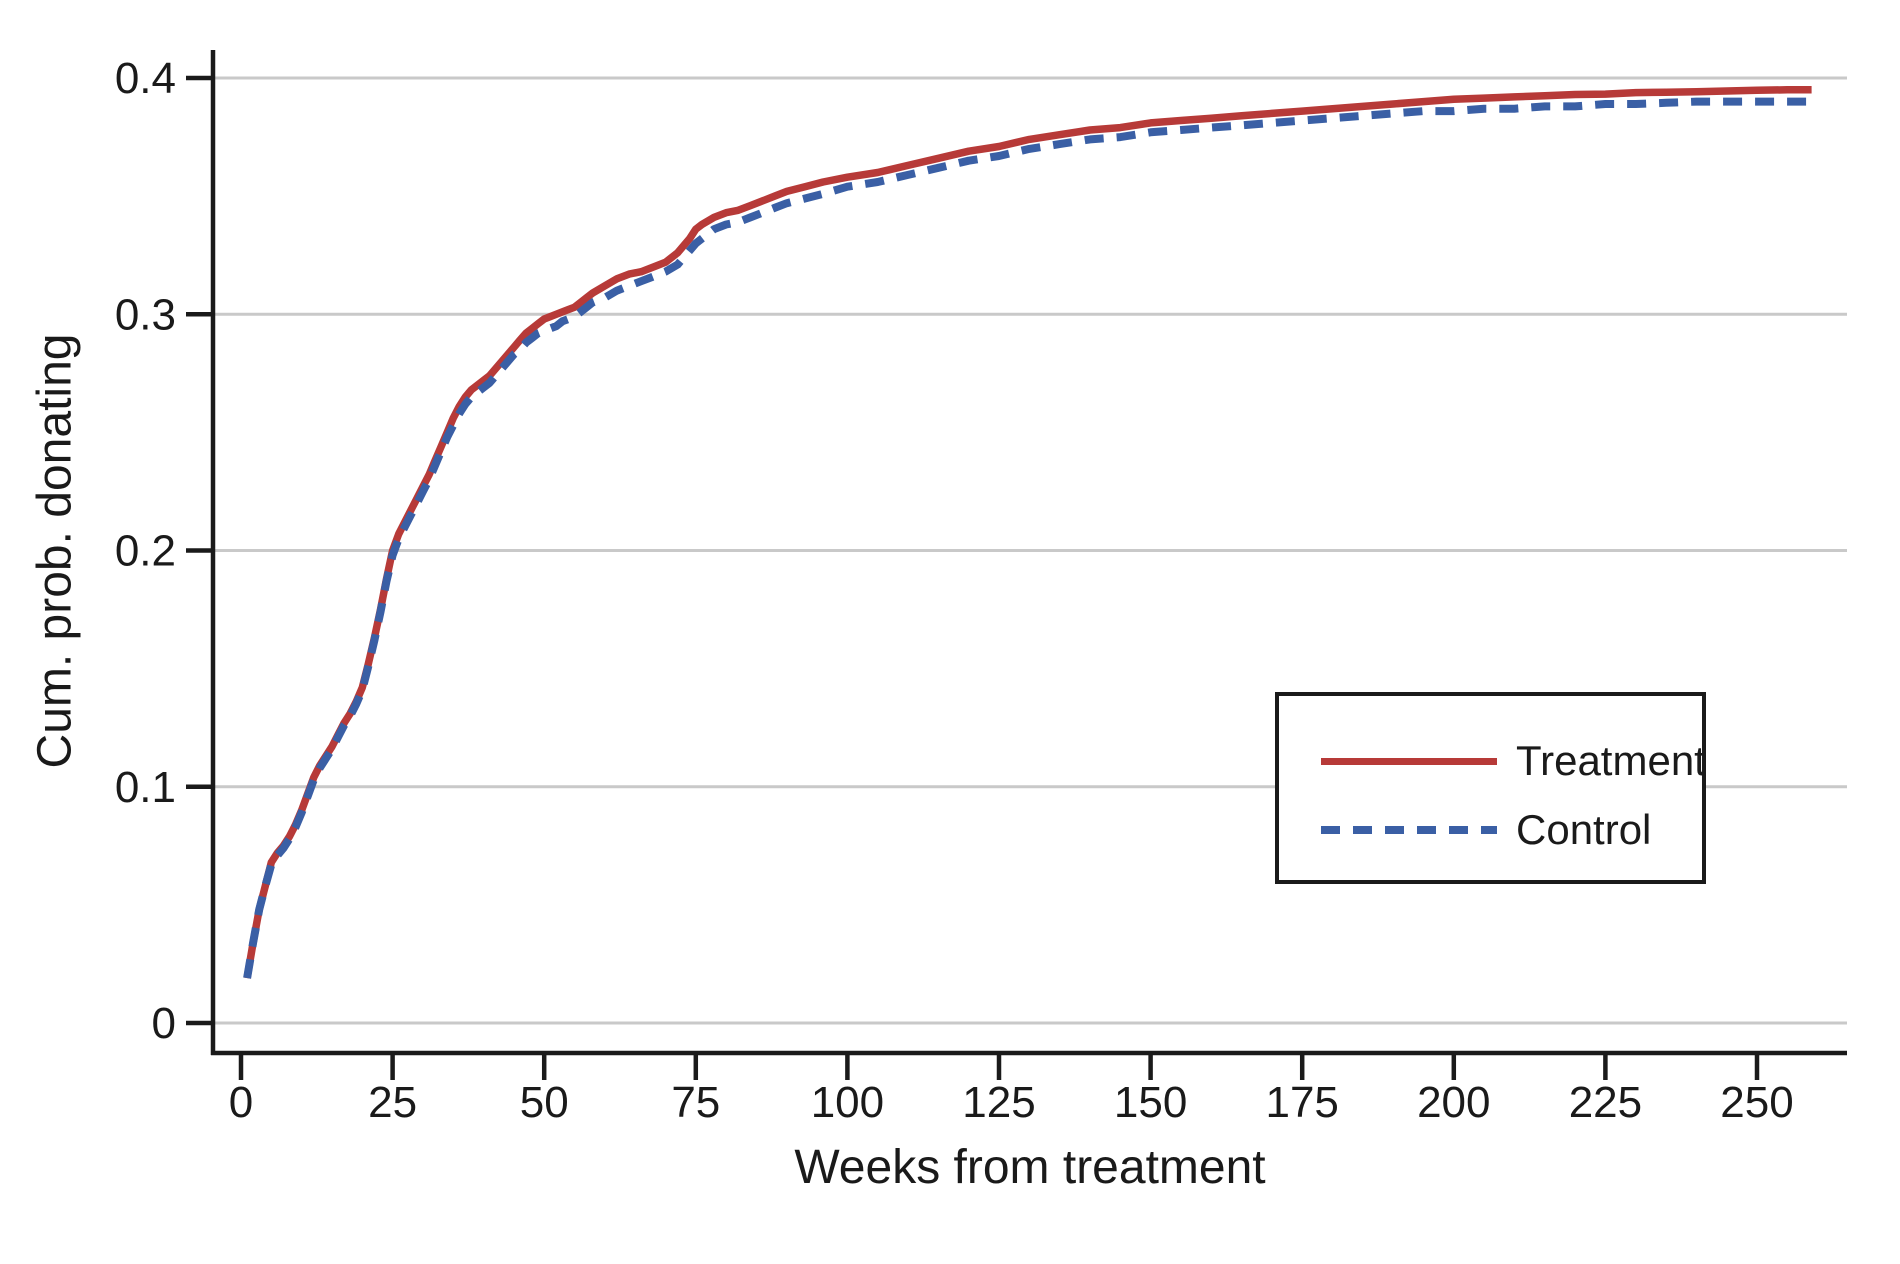 The image size is (1900, 1264). Describe the element at coordinates (1611, 760) in the screenshot. I see `legend-label-treatment: Treatment` at that location.